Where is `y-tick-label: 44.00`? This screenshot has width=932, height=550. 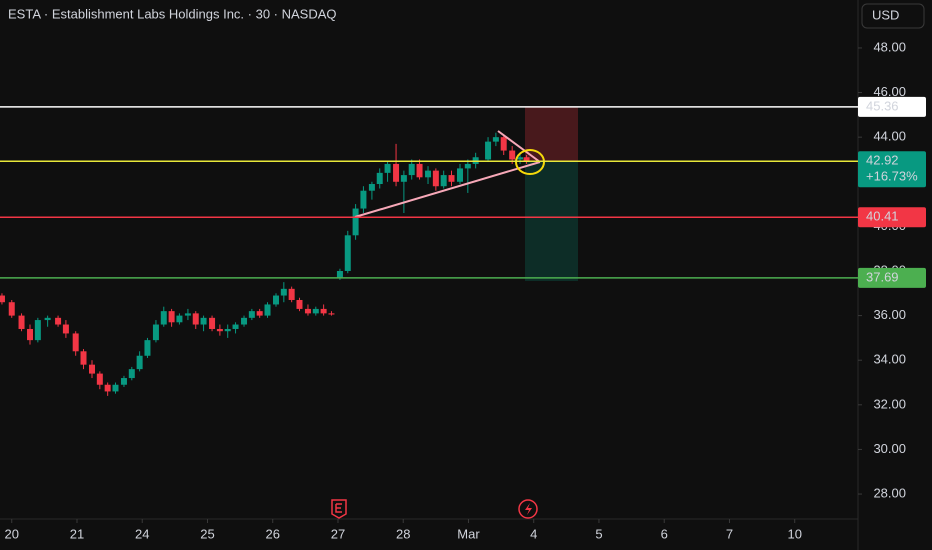
y-tick-label: 44.00 is located at coordinates (889, 136).